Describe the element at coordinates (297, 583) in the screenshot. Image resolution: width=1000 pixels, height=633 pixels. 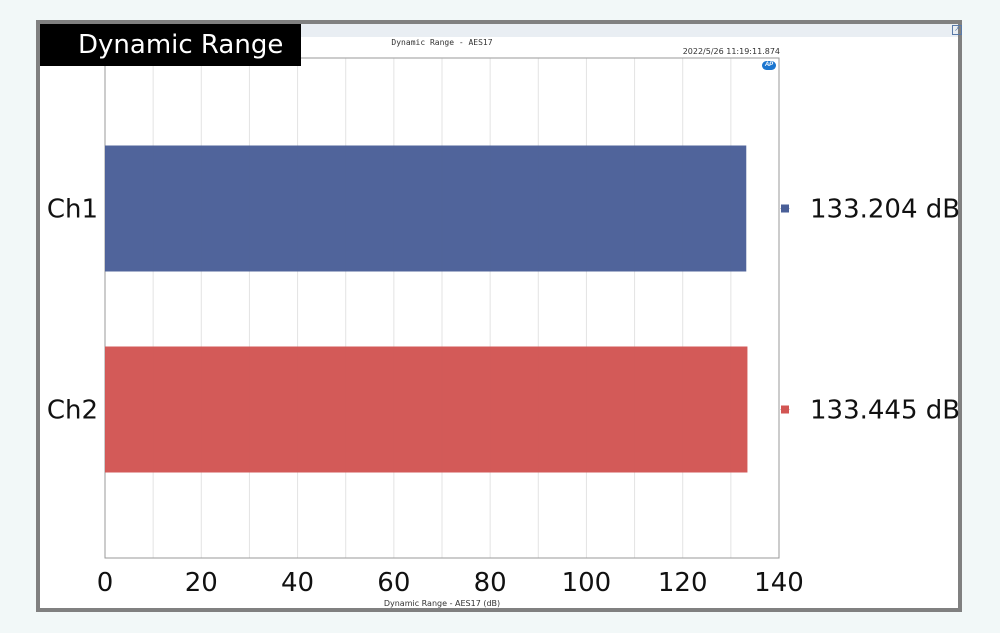
I see `x-tick-label: 40` at that location.